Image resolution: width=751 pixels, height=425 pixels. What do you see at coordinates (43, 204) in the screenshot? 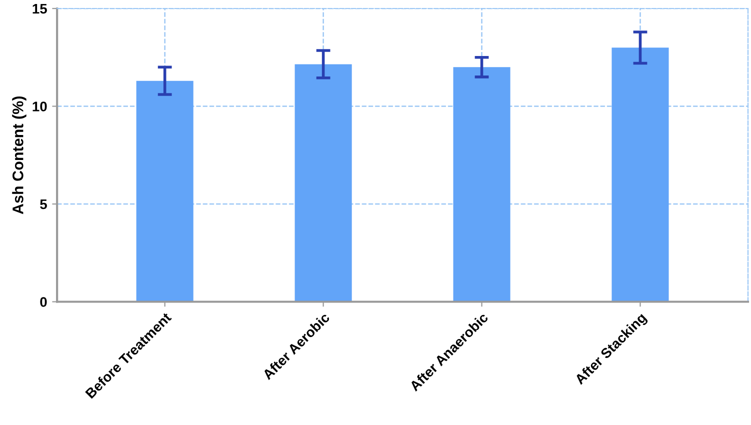
I see `y-tick-label: 5` at bounding box center [43, 204].